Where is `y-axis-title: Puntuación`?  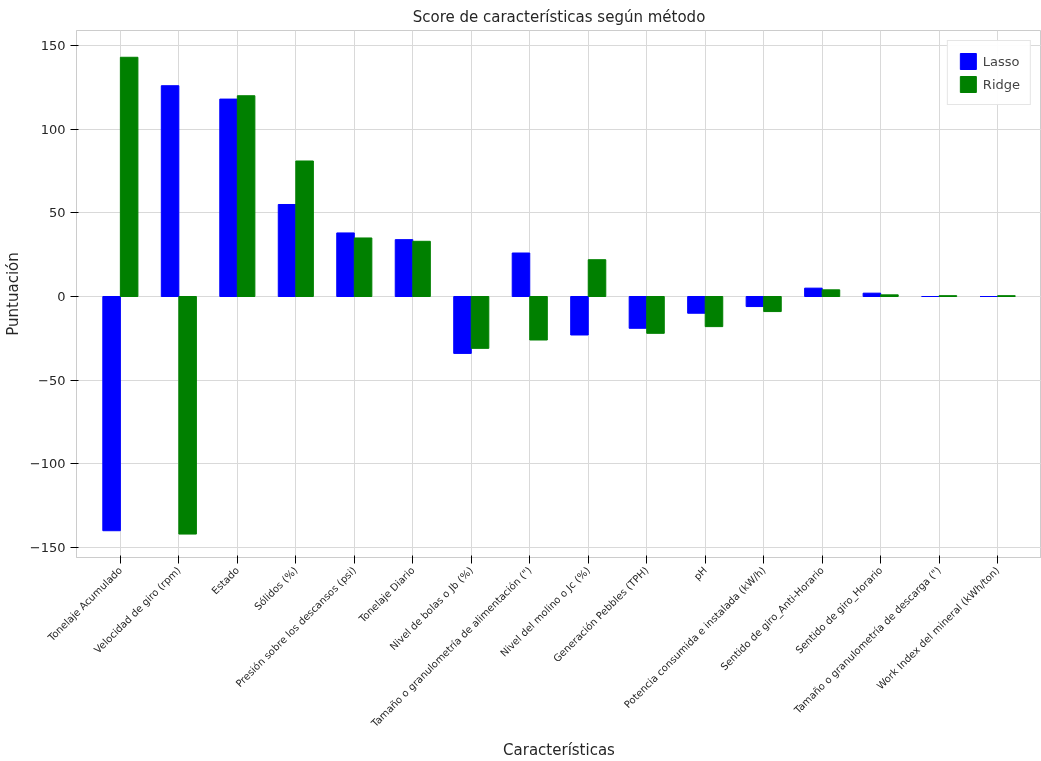
y-axis-title: Puntuación is located at coordinates (12, 294).